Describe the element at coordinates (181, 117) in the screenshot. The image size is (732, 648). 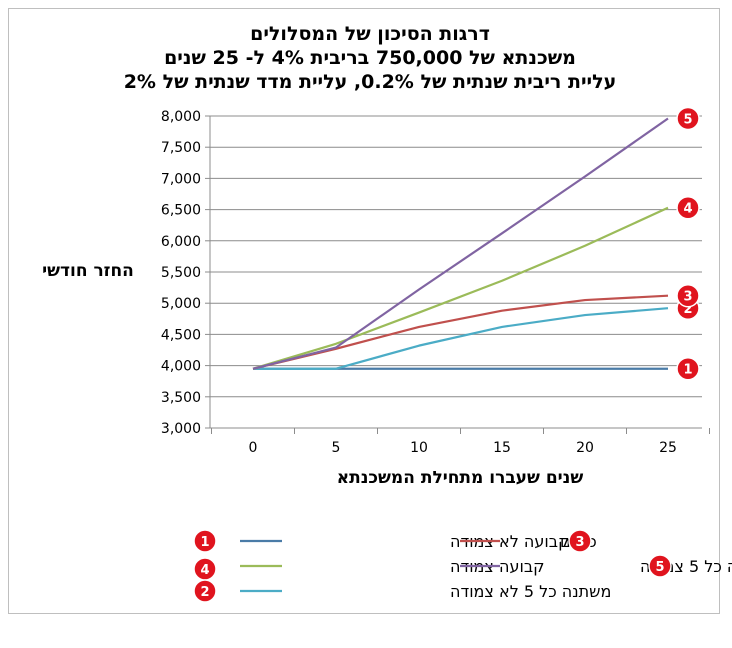
I see `y-tick-label: 8,000` at that location.